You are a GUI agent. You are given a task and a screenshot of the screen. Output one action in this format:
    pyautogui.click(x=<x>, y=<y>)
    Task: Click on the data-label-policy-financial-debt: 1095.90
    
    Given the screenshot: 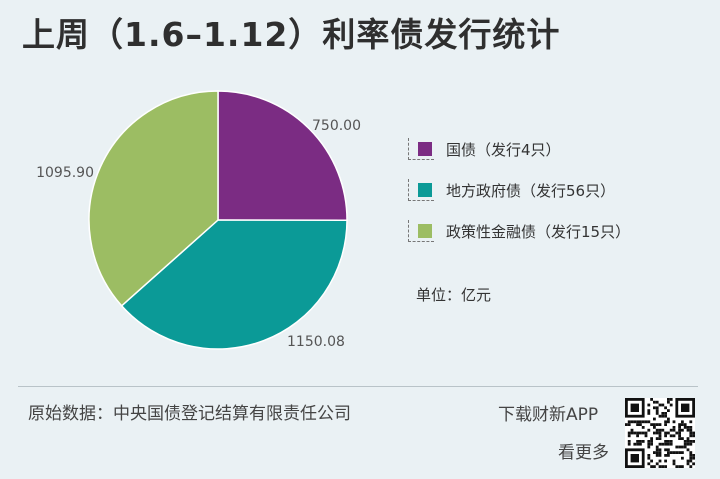 What is the action you would take?
    pyautogui.click(x=65, y=173)
    